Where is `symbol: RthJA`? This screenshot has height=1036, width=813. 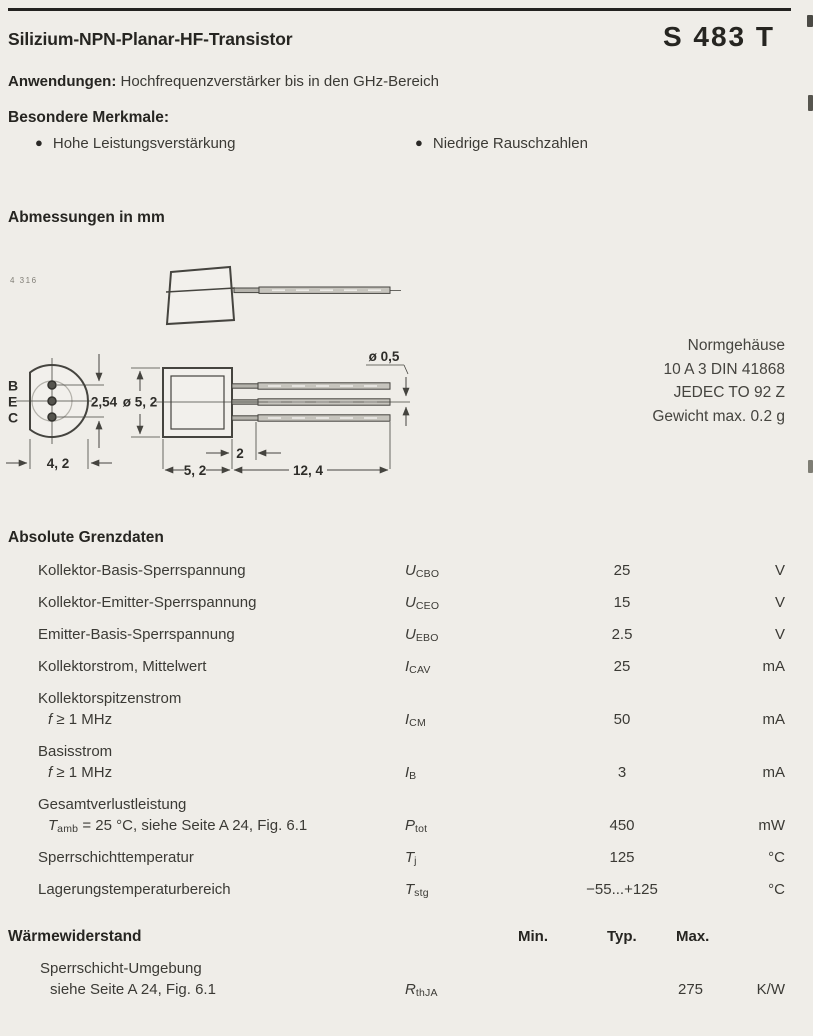
symbol: RthJA is located at coordinates (421, 990).